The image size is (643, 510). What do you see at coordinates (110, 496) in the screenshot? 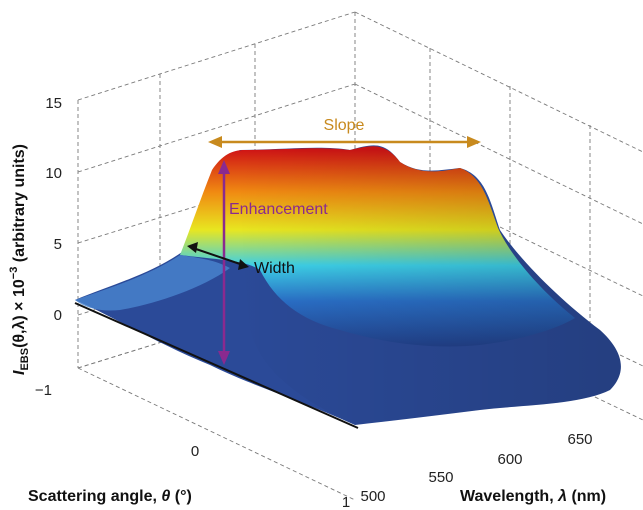
I see `theta-axis-title: Scattering angle, θ (°)` at bounding box center [110, 496].